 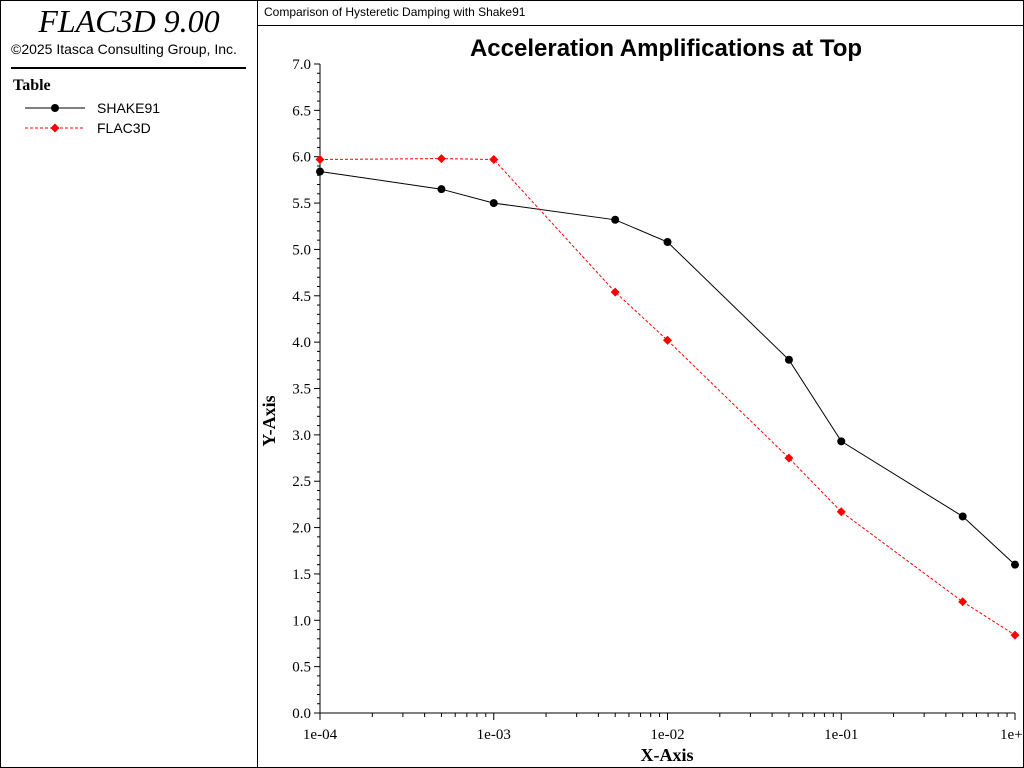 I want to click on chart-title: Acceleration Amplifications at Top, so click(x=666, y=48).